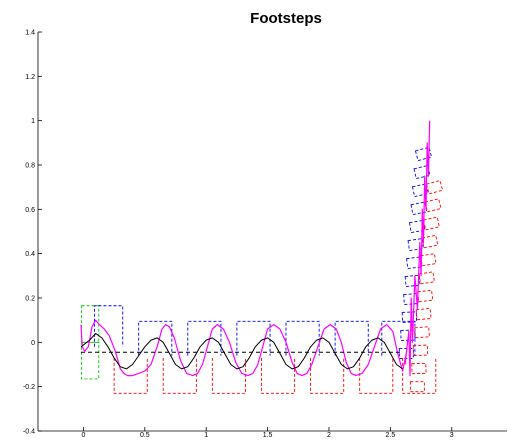 This screenshot has width=517, height=440. Describe the element at coordinates (145, 435) in the screenshot. I see `x-tick-label: 0.5` at that location.